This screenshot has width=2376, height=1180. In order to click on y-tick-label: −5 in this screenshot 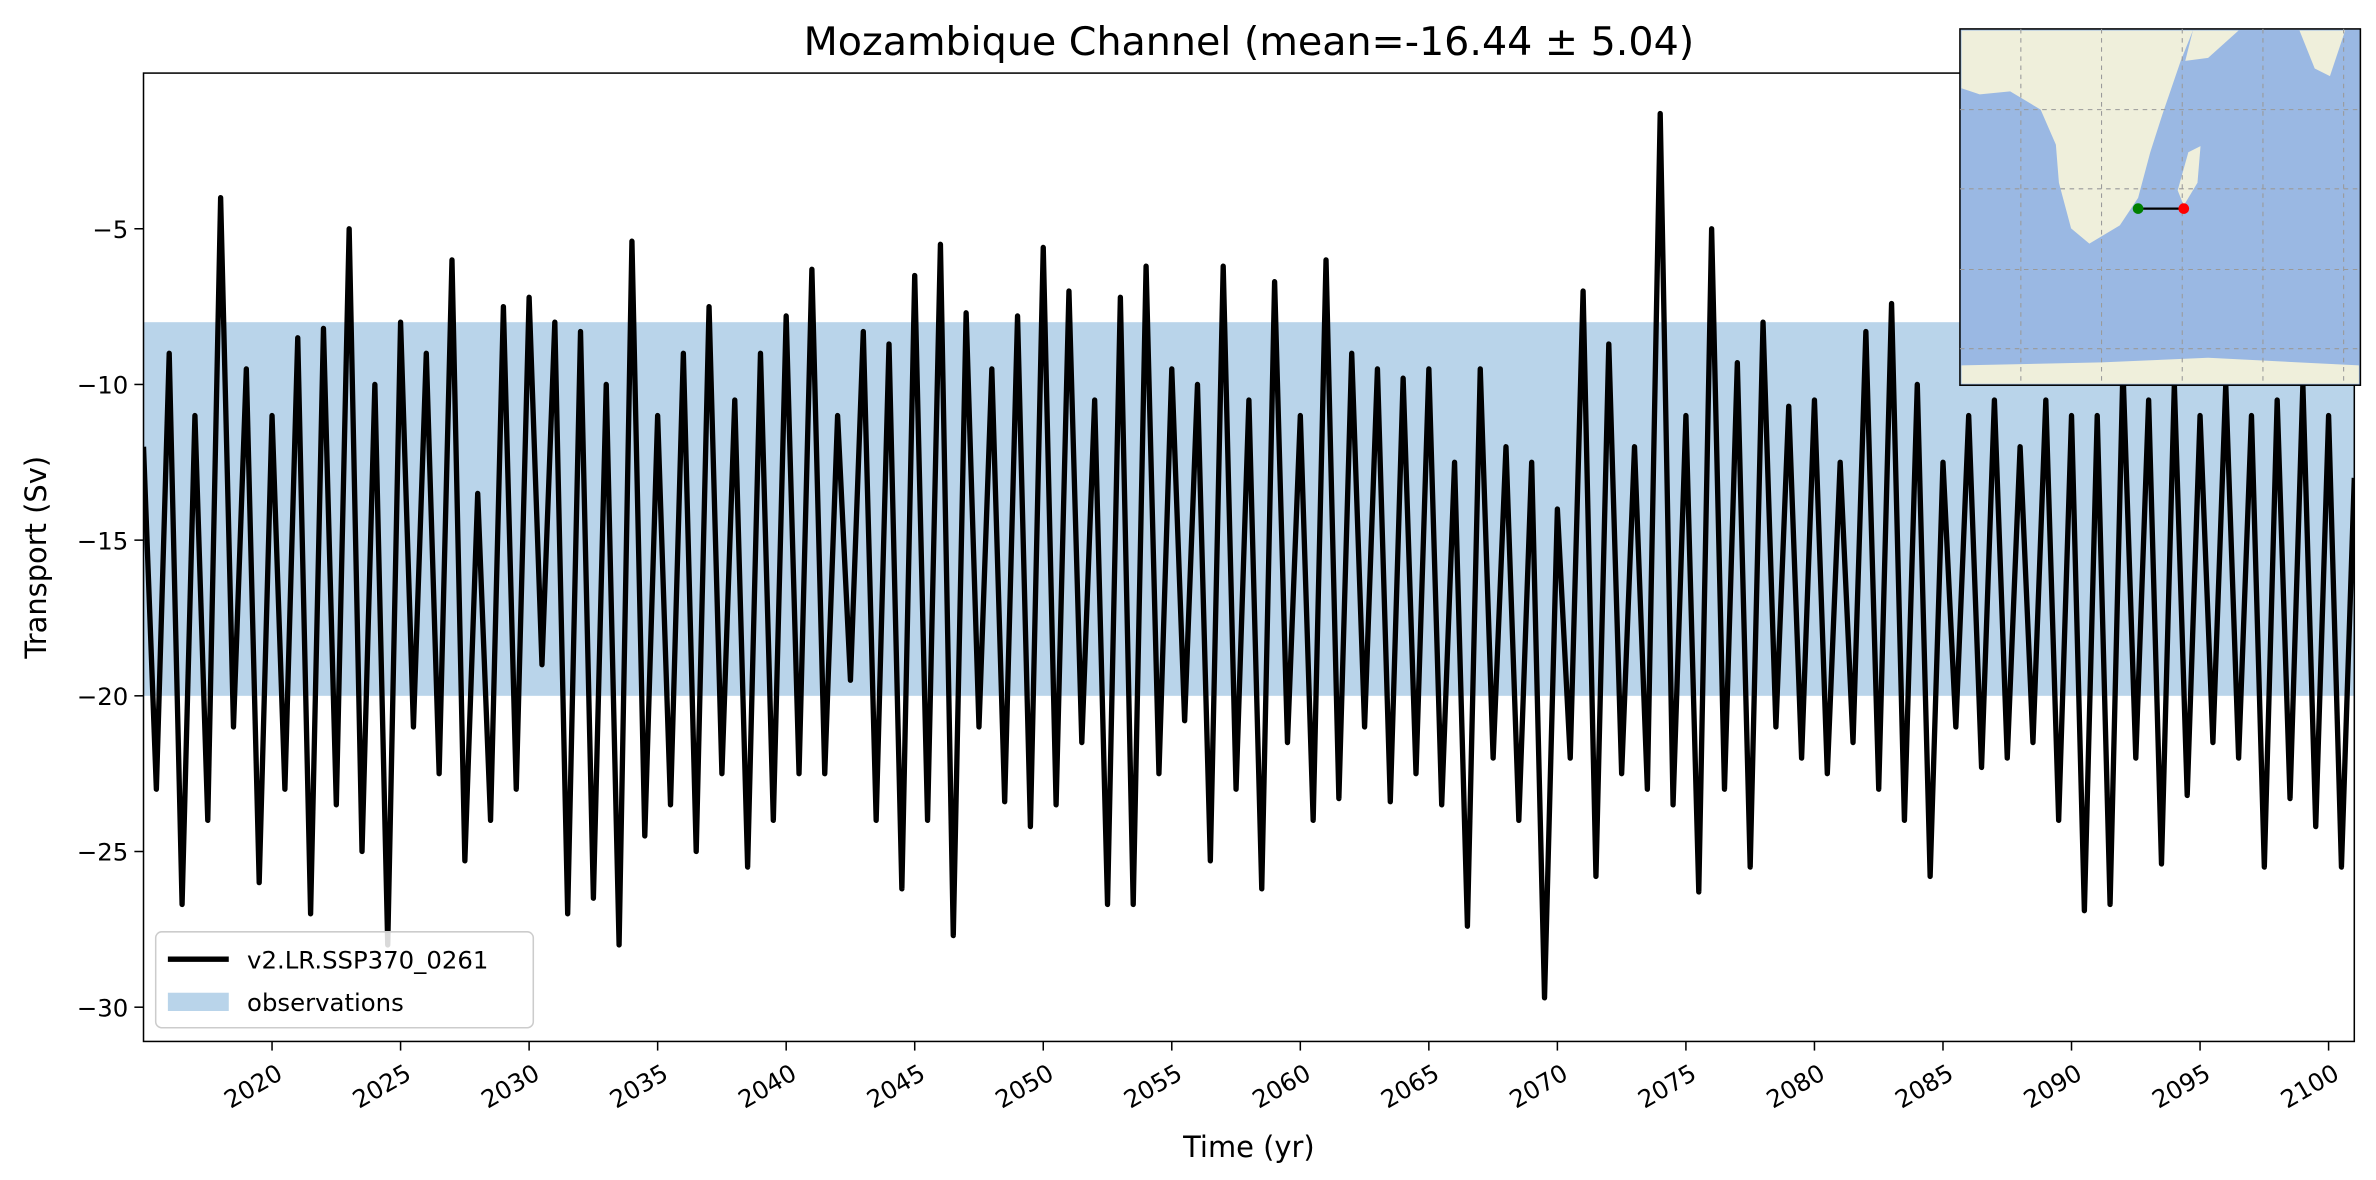, I will do `click(110, 229)`.